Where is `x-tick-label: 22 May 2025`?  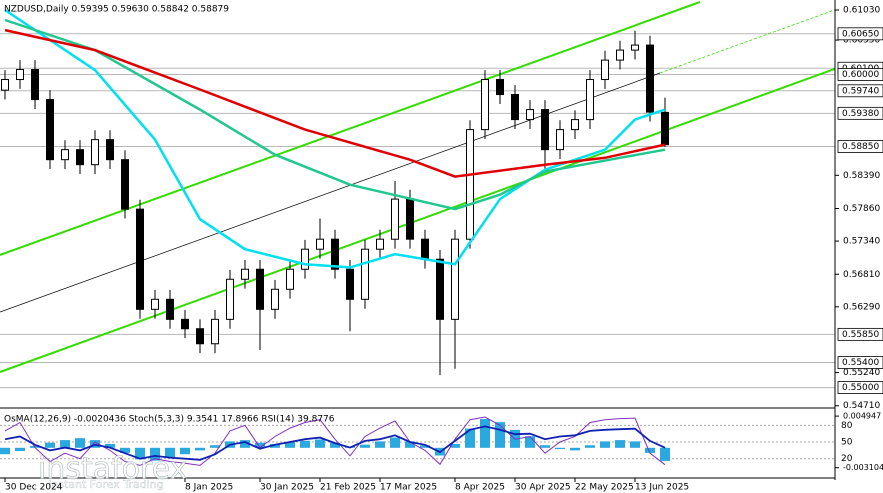
x-tick-label: 22 May 2025 is located at coordinates (604, 488).